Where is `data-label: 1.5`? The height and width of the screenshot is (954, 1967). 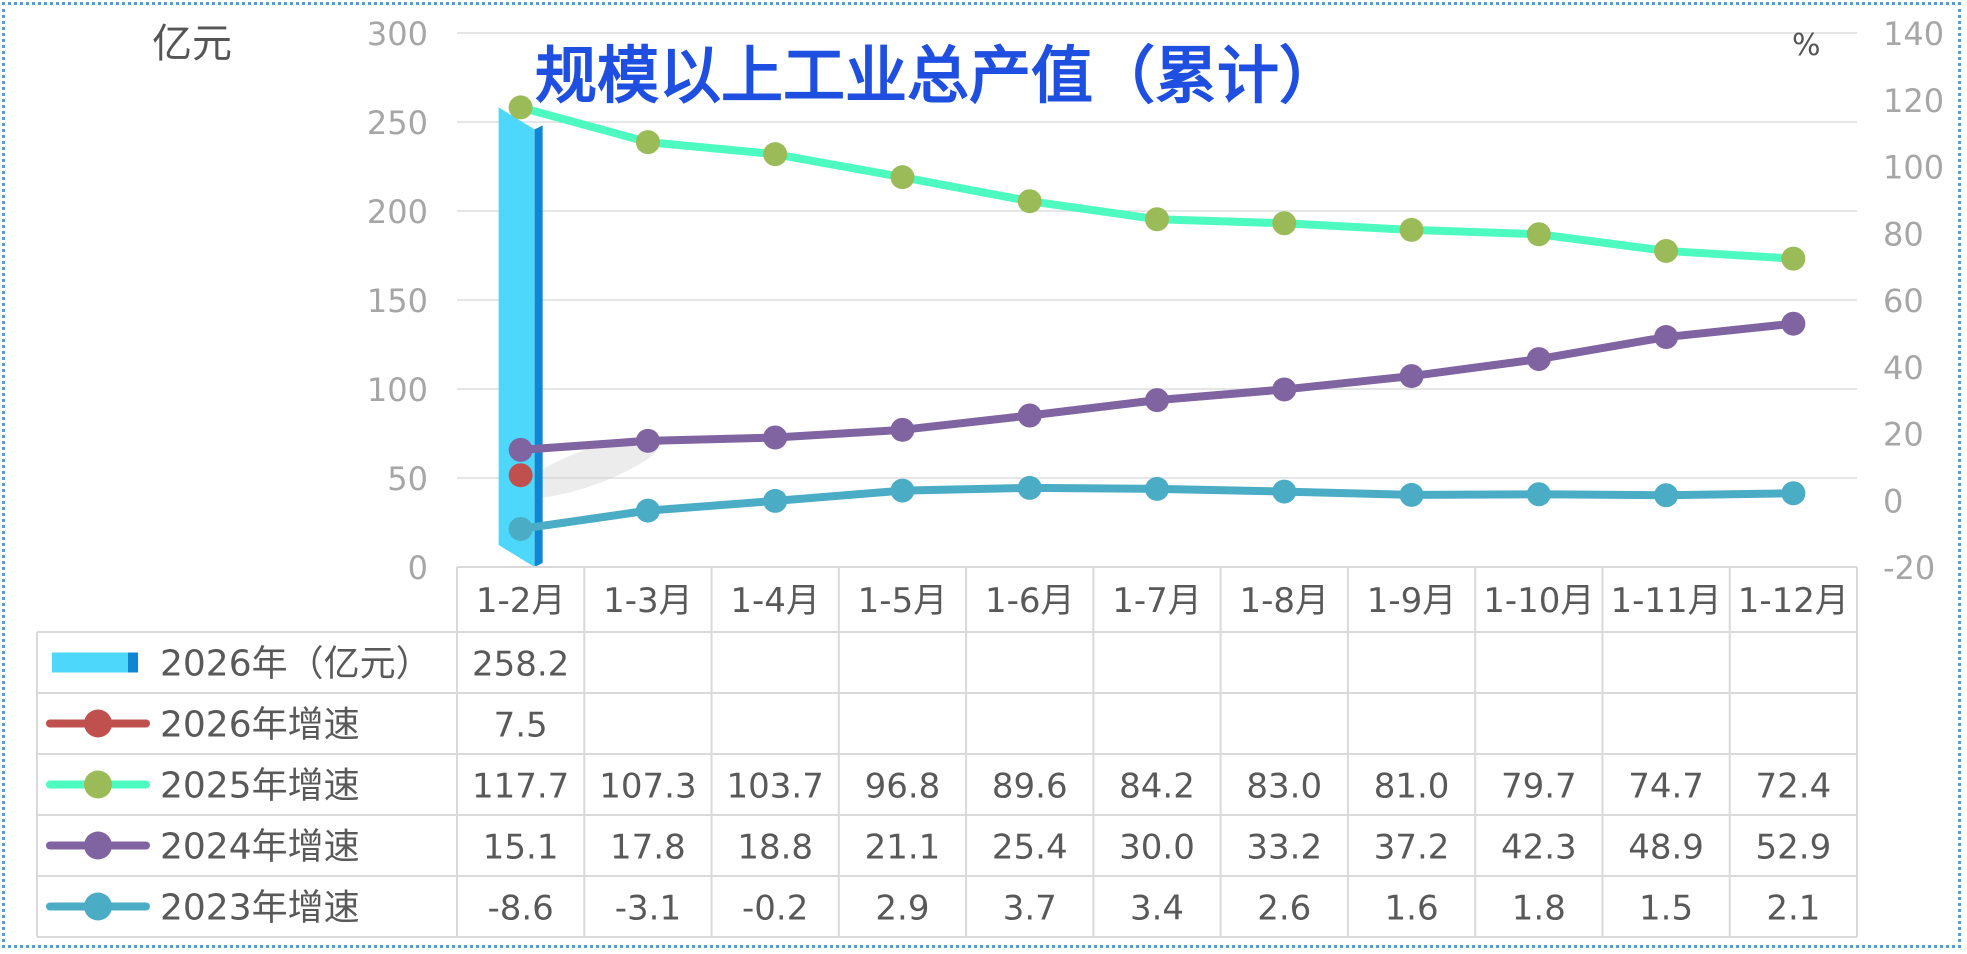
data-label: 1.5 is located at coordinates (1666, 909).